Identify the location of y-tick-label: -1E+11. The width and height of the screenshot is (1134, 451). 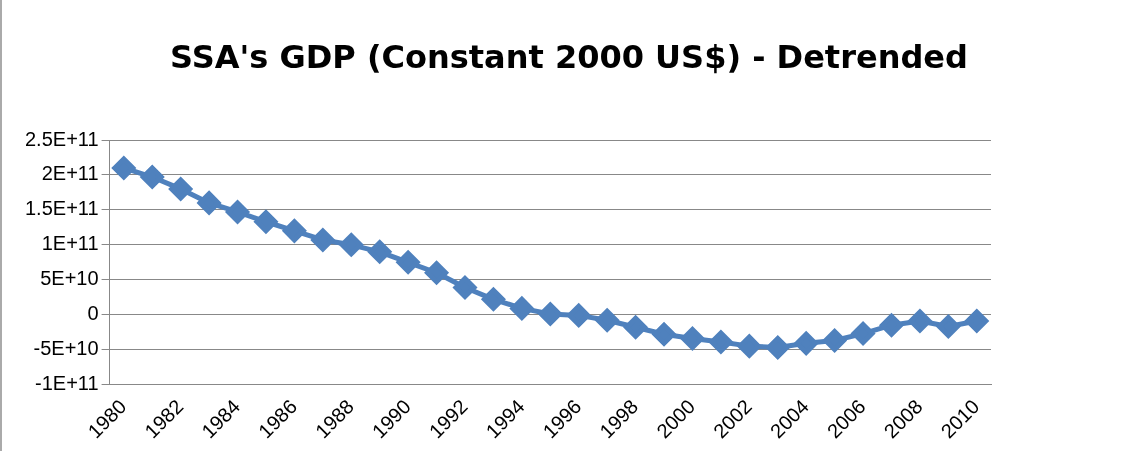
(67, 383).